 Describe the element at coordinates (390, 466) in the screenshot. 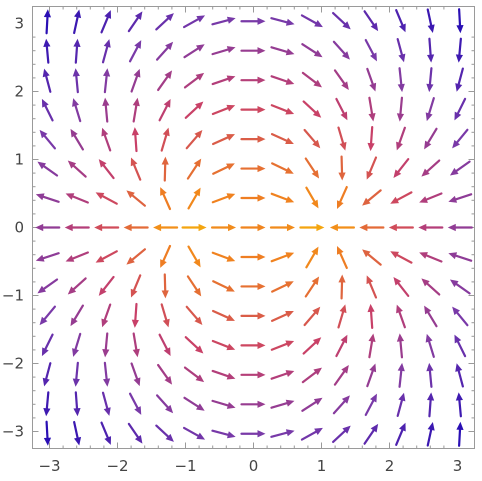

I see `x-tick-label: 2` at that location.